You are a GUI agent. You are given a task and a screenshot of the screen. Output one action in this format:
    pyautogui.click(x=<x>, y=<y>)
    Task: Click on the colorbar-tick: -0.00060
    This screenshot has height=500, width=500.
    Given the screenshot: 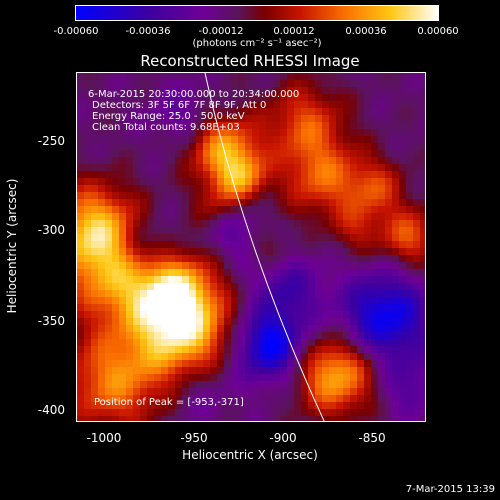 What is the action you would take?
    pyautogui.click(x=76, y=31)
    